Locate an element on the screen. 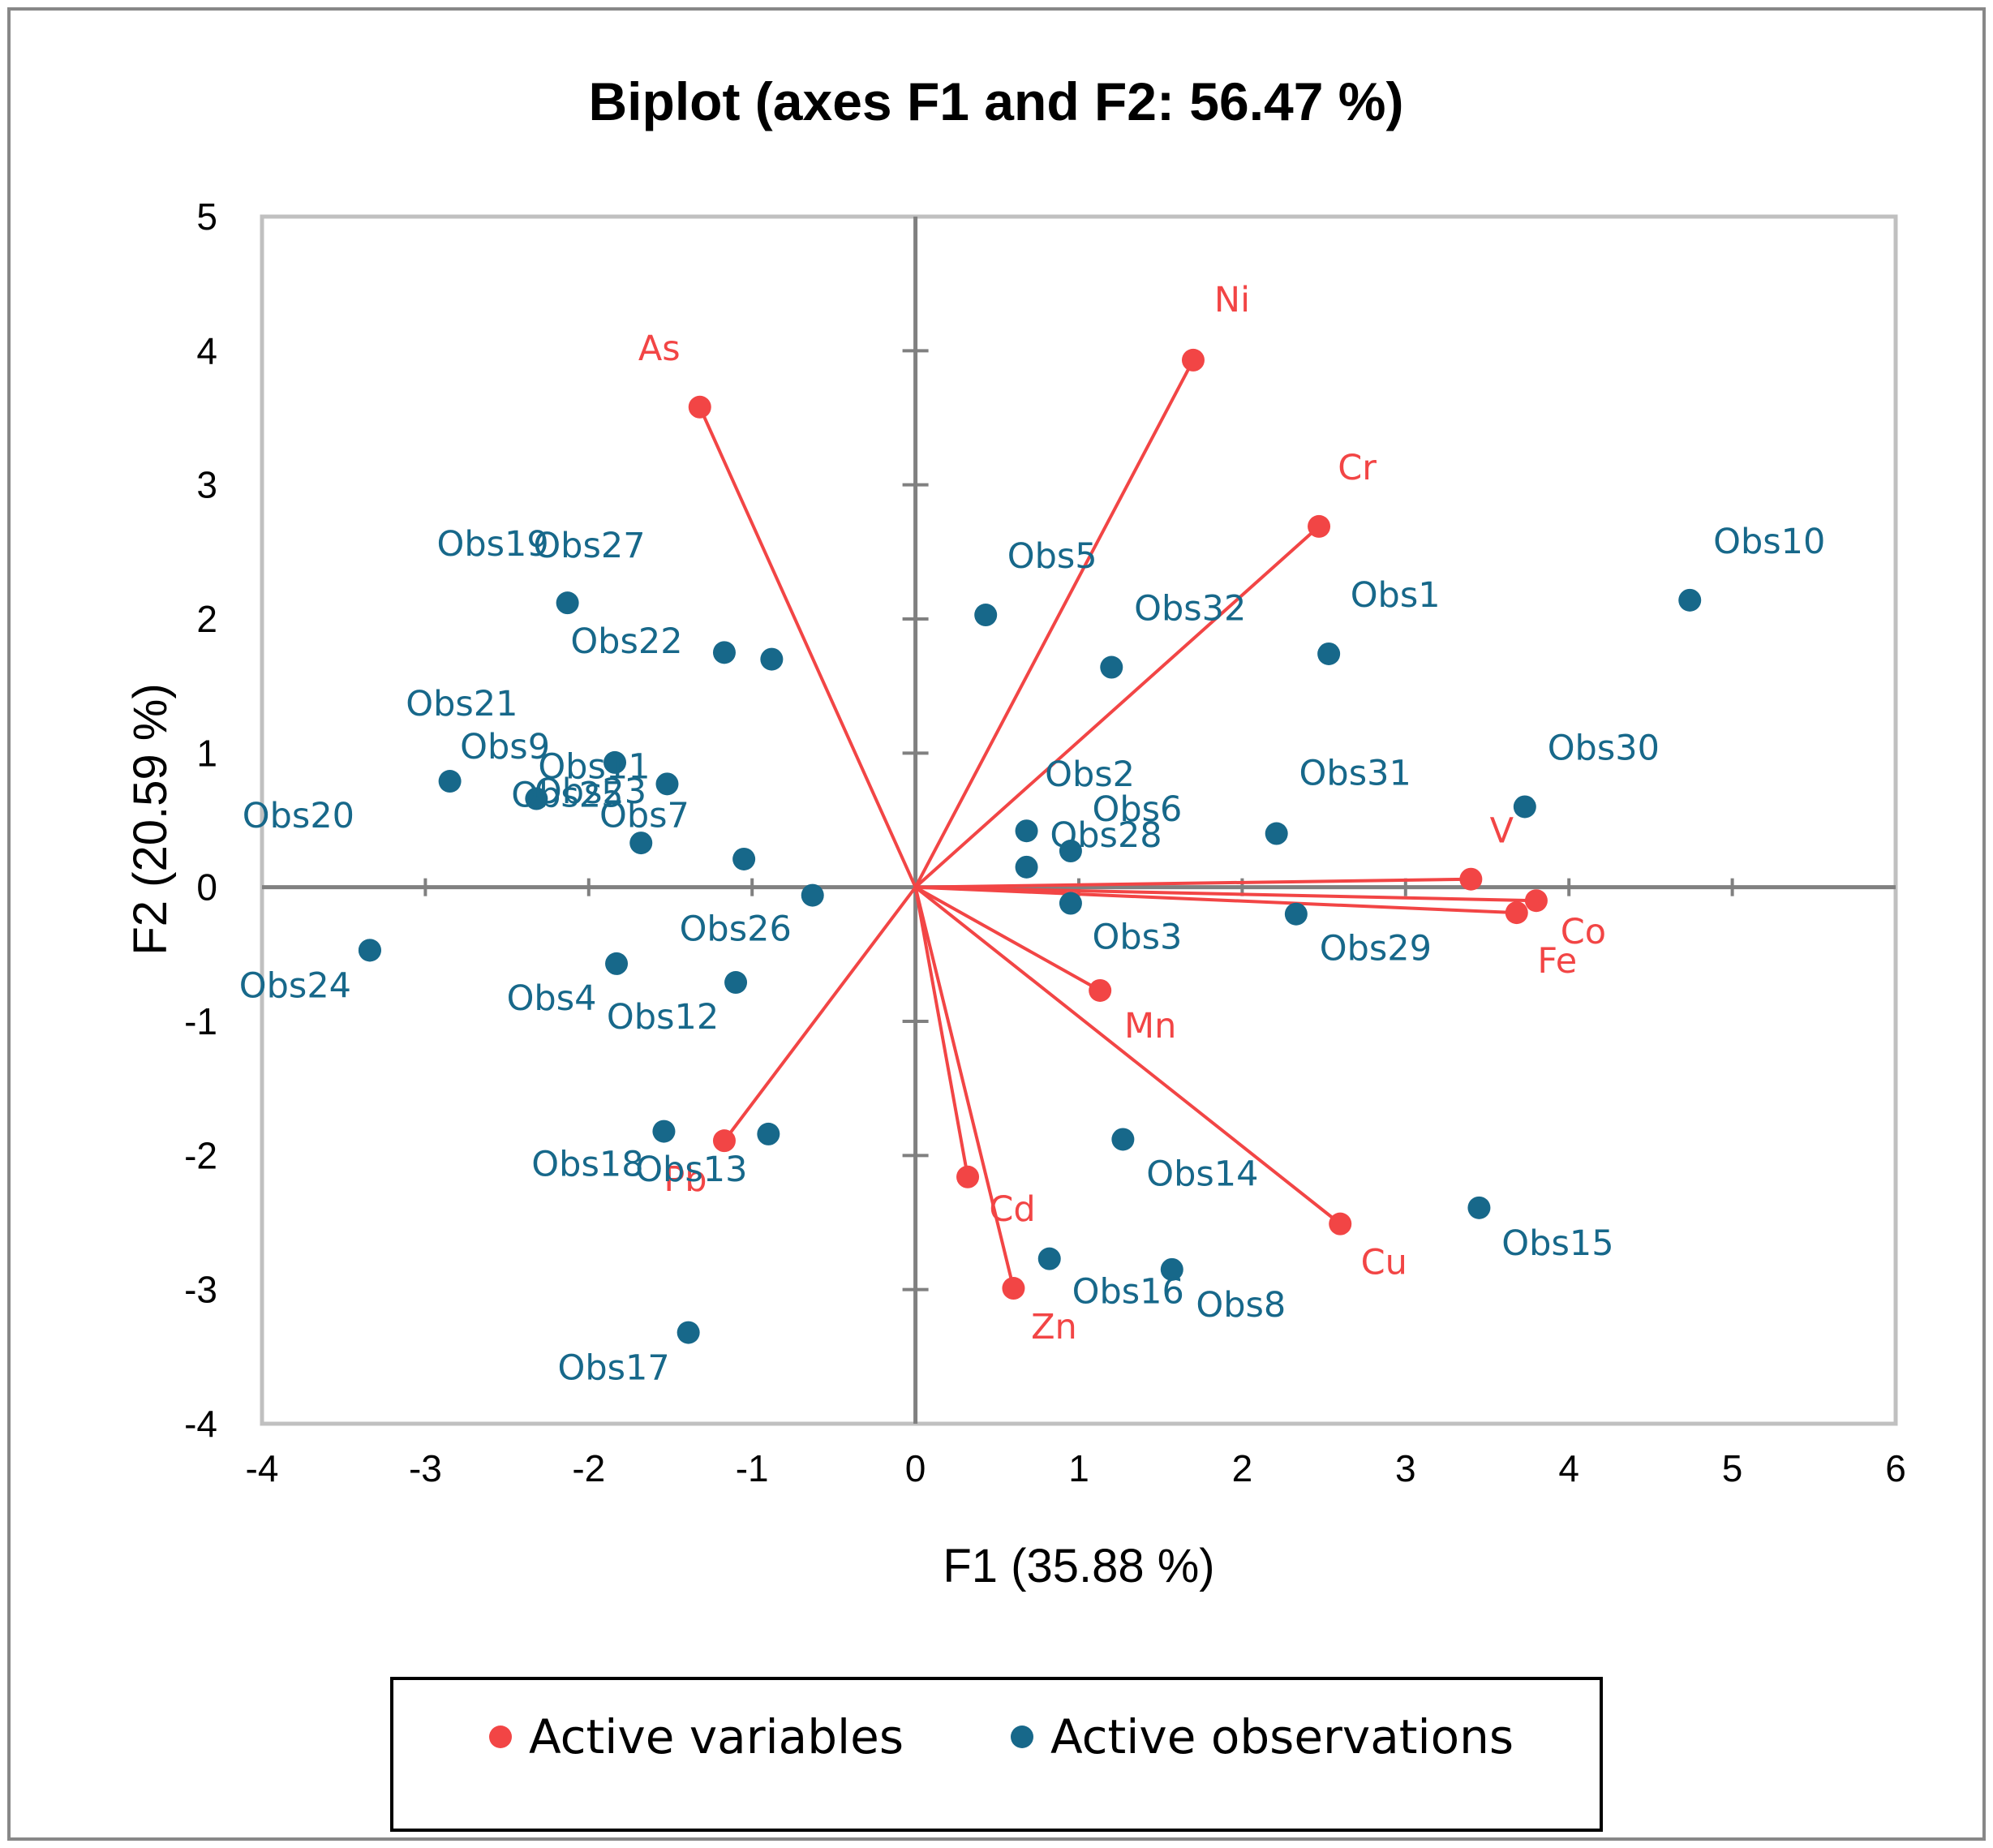  y-tick-label: -4 is located at coordinates (200, 1424).